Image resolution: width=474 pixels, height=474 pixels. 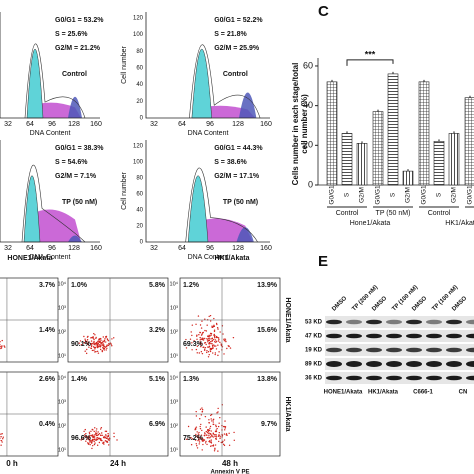 I want to click on quadrant-percent: 5.8%, so click(x=157, y=285).